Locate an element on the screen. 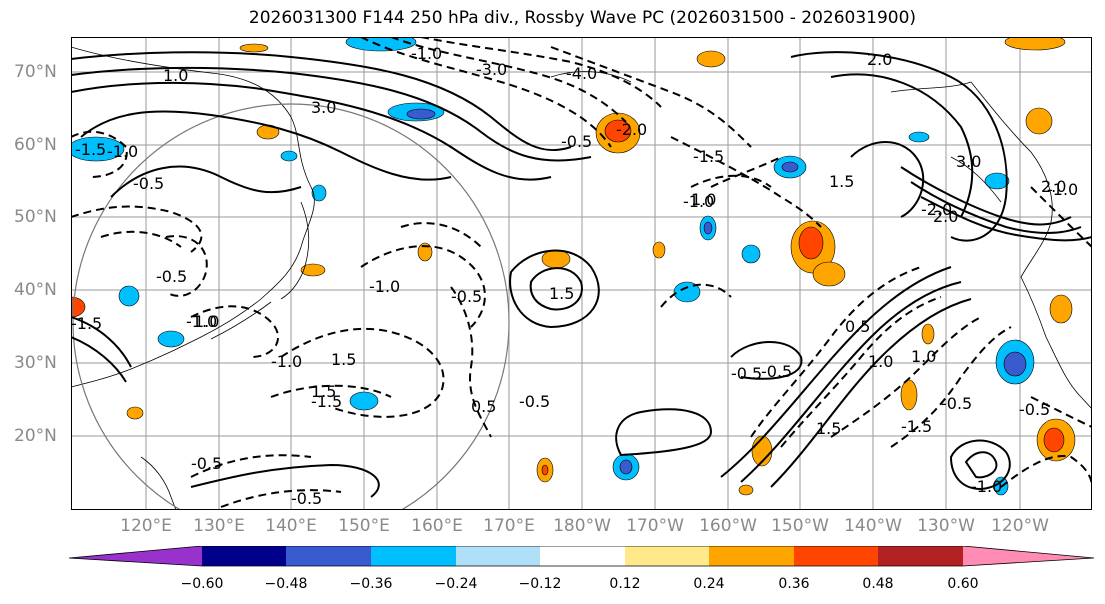 Image resolution: width=1105 pixels, height=604 pixels. lon-label-130e: 130°E is located at coordinates (219, 526).